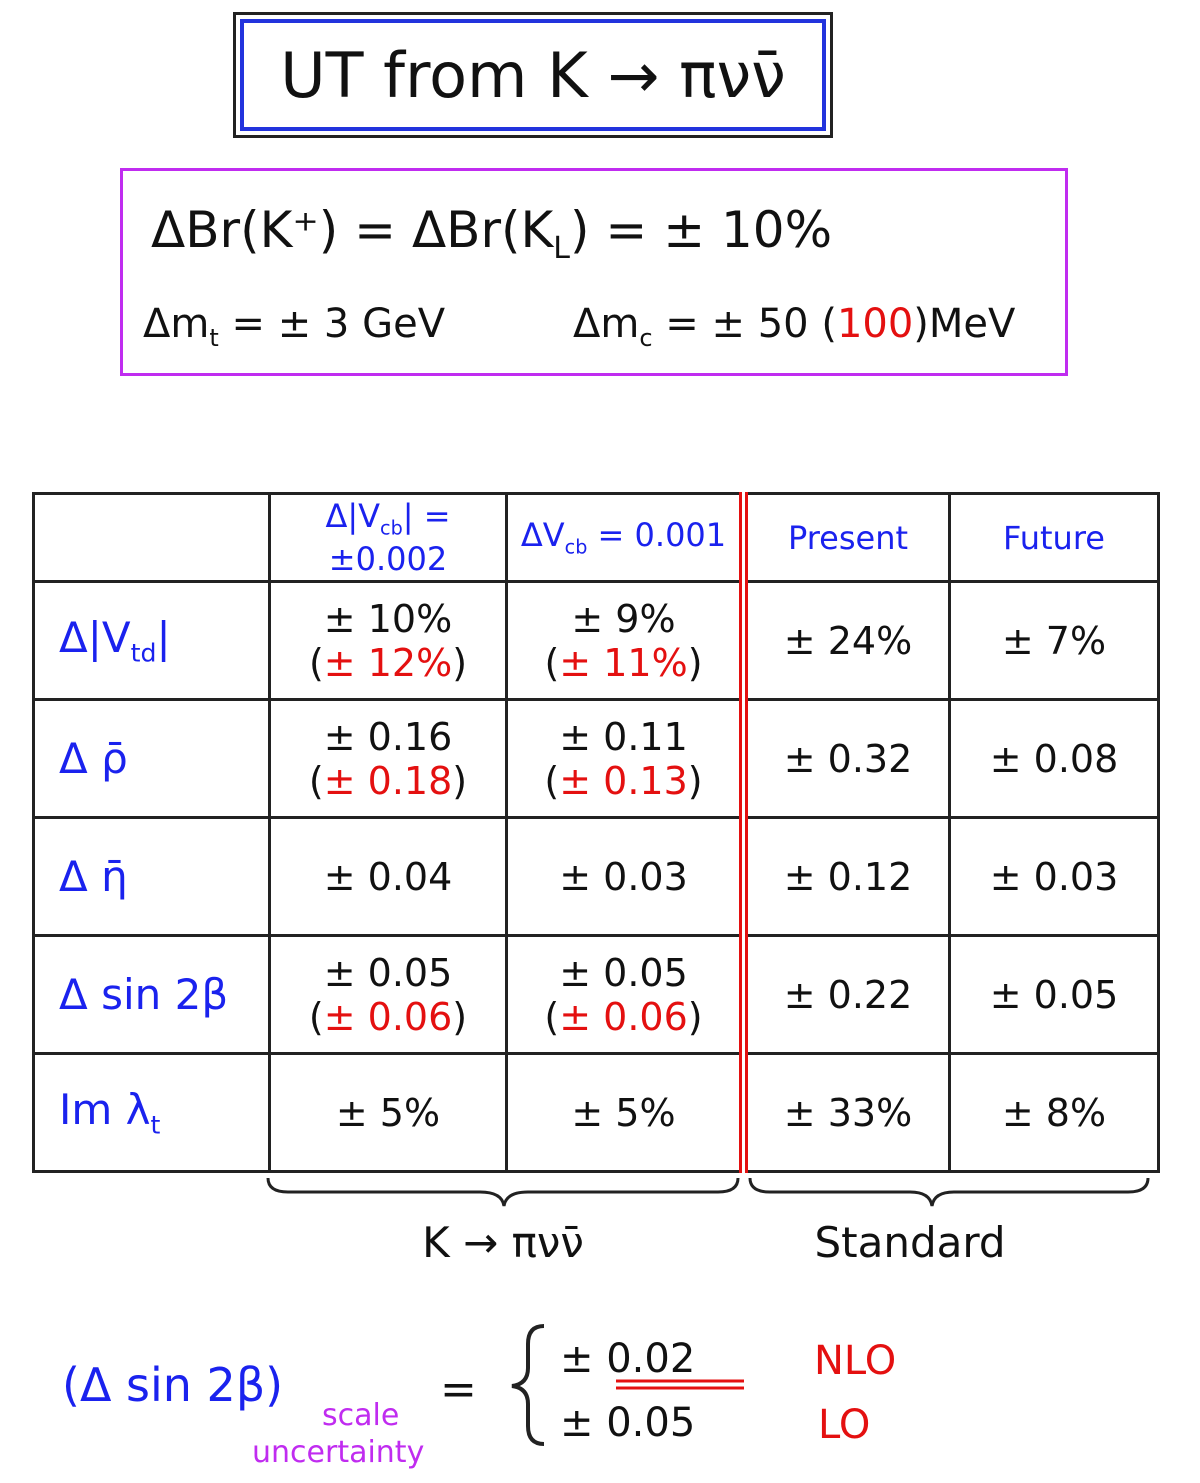 The height and width of the screenshot is (1483, 1200). What do you see at coordinates (163, 638) in the screenshot?
I see `text-part: |` at bounding box center [163, 638].